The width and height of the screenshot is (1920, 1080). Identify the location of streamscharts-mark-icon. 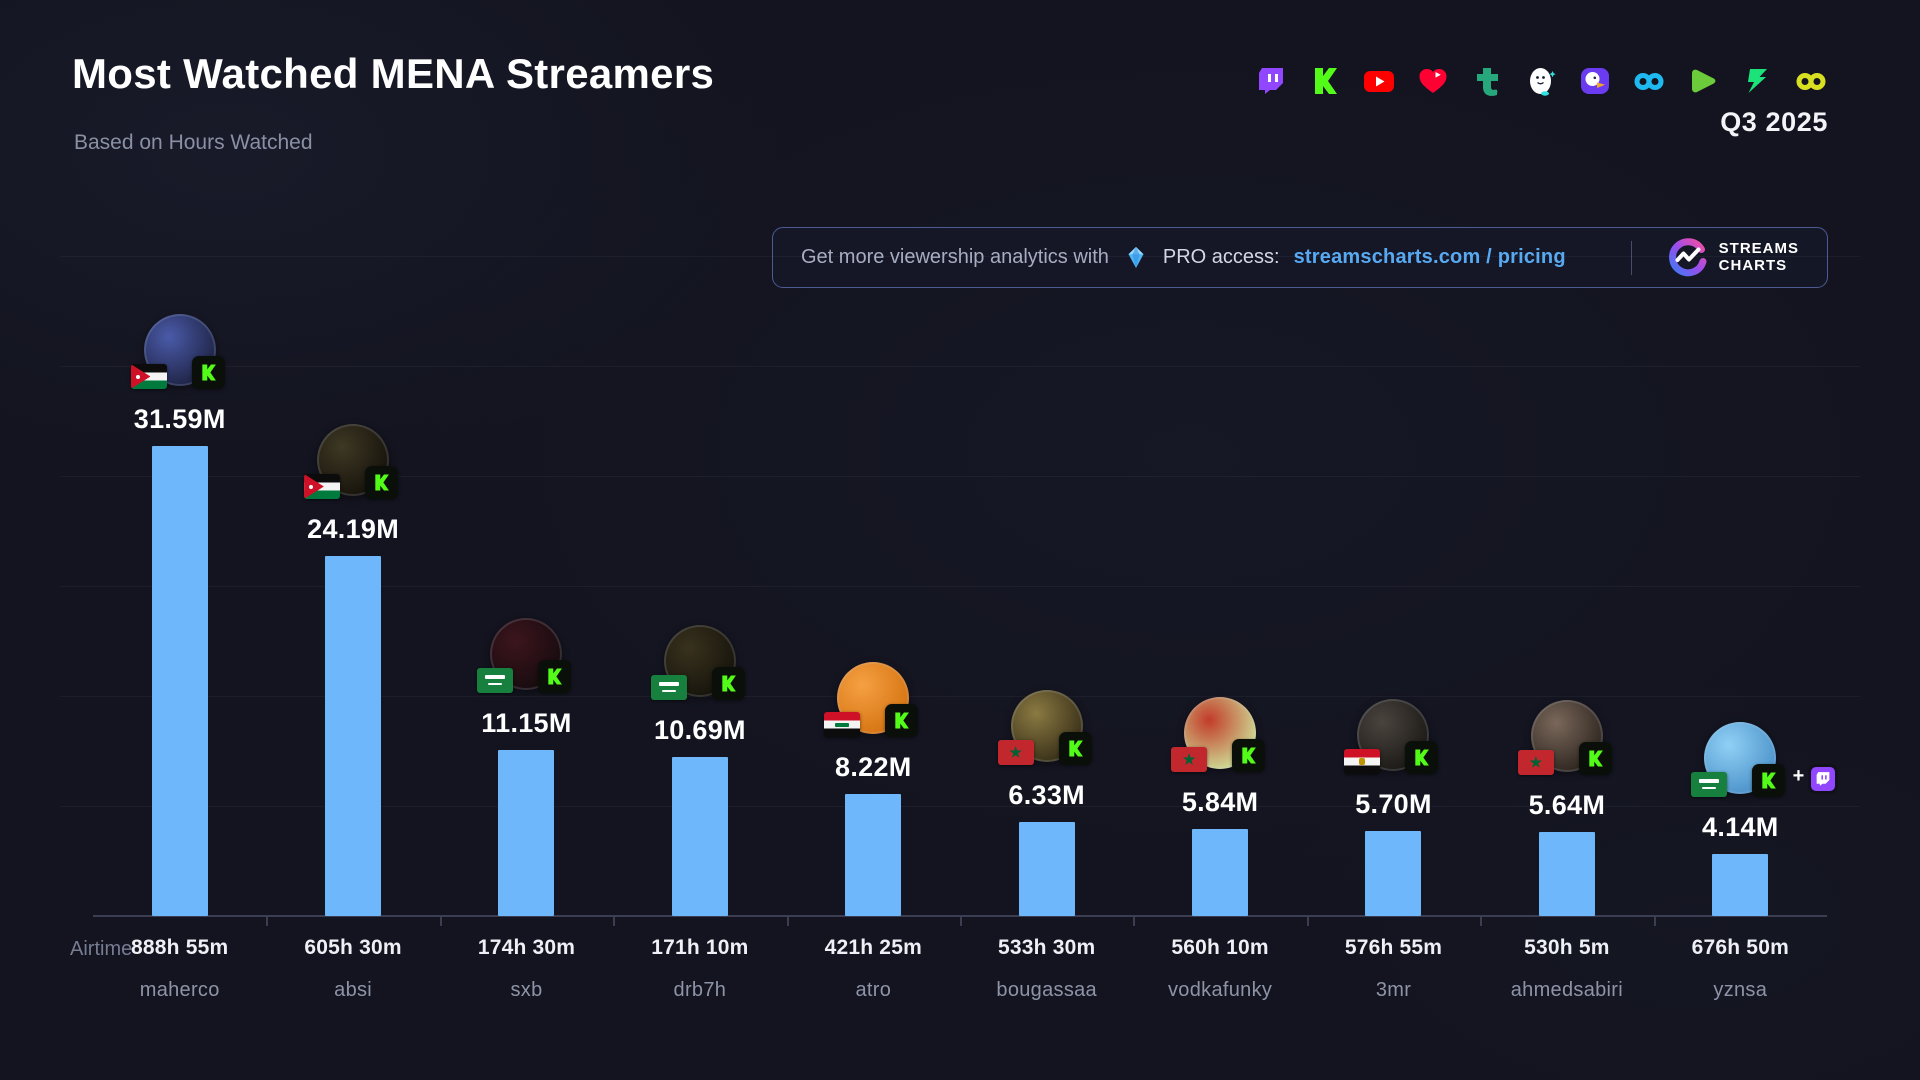
(1687, 256).